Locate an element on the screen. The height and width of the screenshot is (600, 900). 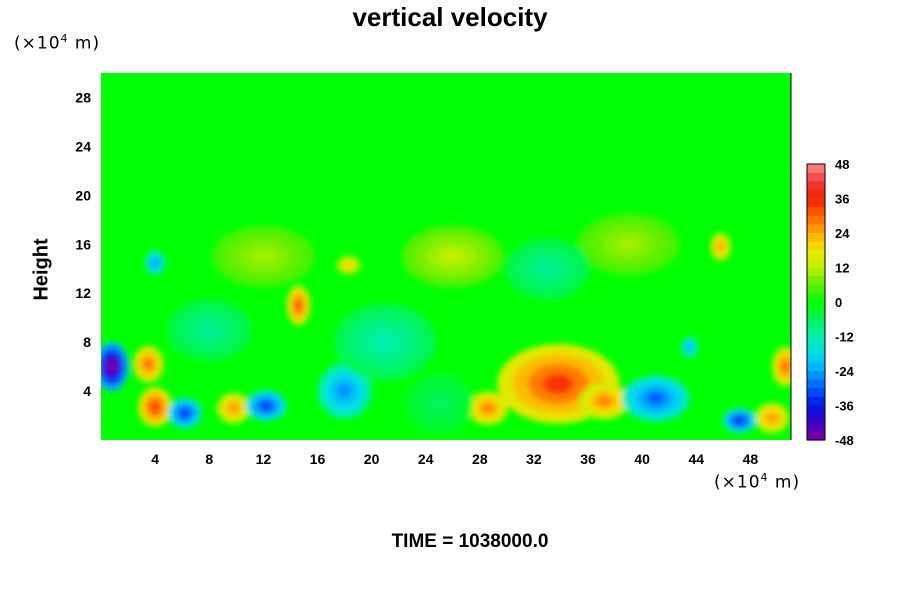
x-tick-label-16: 16 is located at coordinates (318, 459).